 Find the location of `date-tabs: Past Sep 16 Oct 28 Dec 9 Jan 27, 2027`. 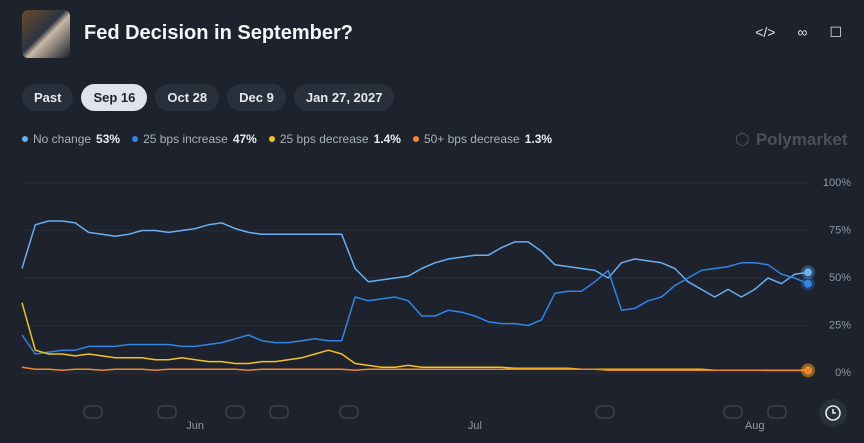

date-tabs: Past Sep 16 Oct 28 Dec 9 Jan 27, 2027 is located at coordinates (208, 97).